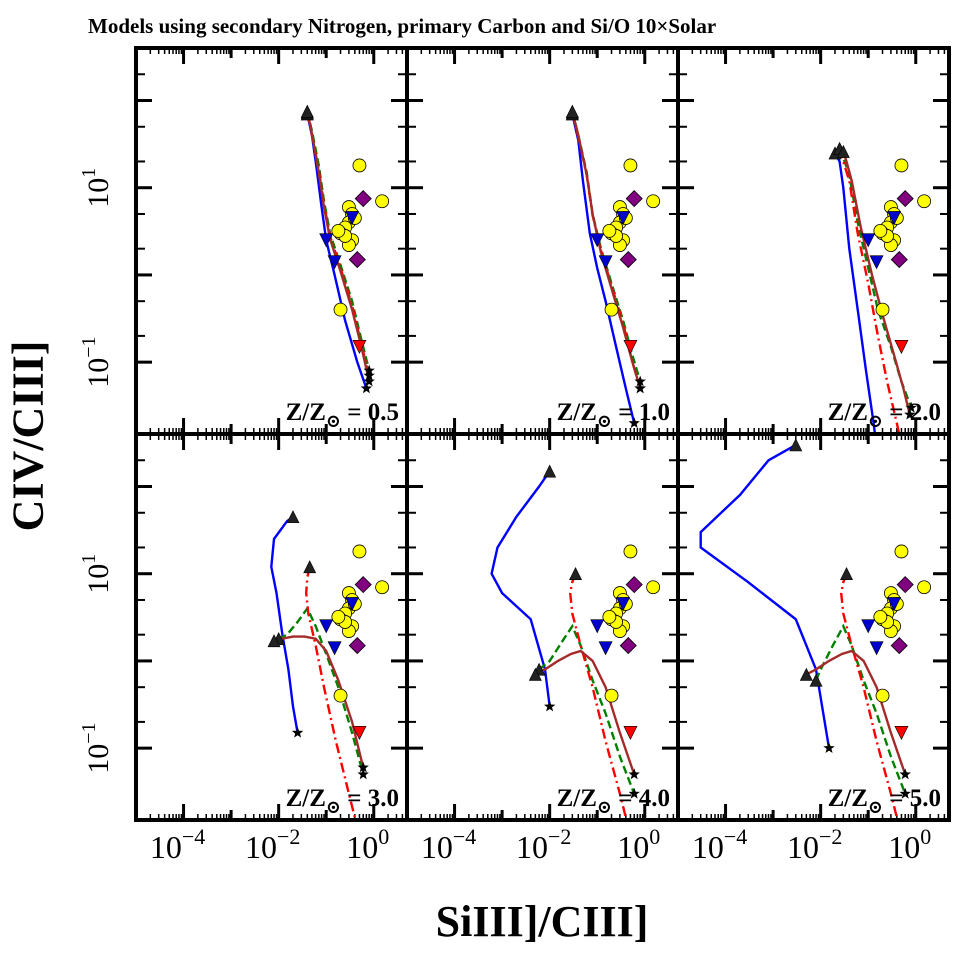 This screenshot has height=969, width=969. Describe the element at coordinates (542, 921) in the screenshot. I see `x-axis-label: SiIII]/CIII]` at that location.